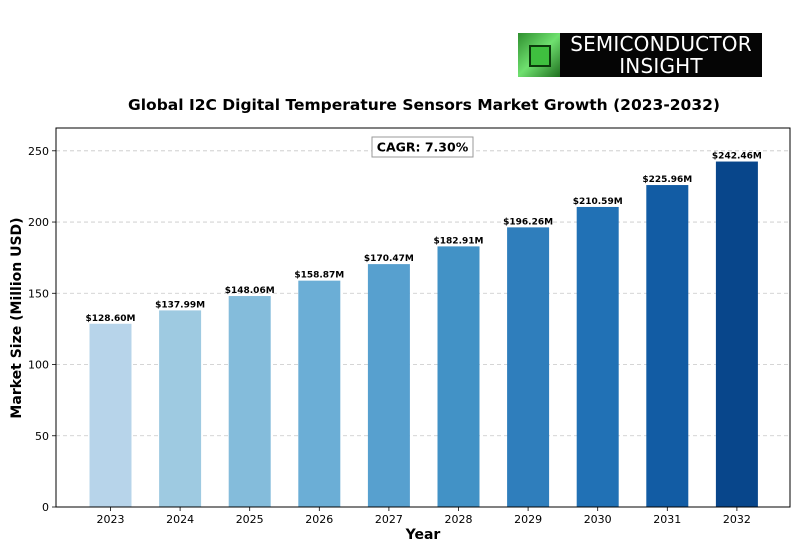 The width and height of the screenshot is (800, 553). I want to click on x-tick-label: 2025, so click(250, 519).